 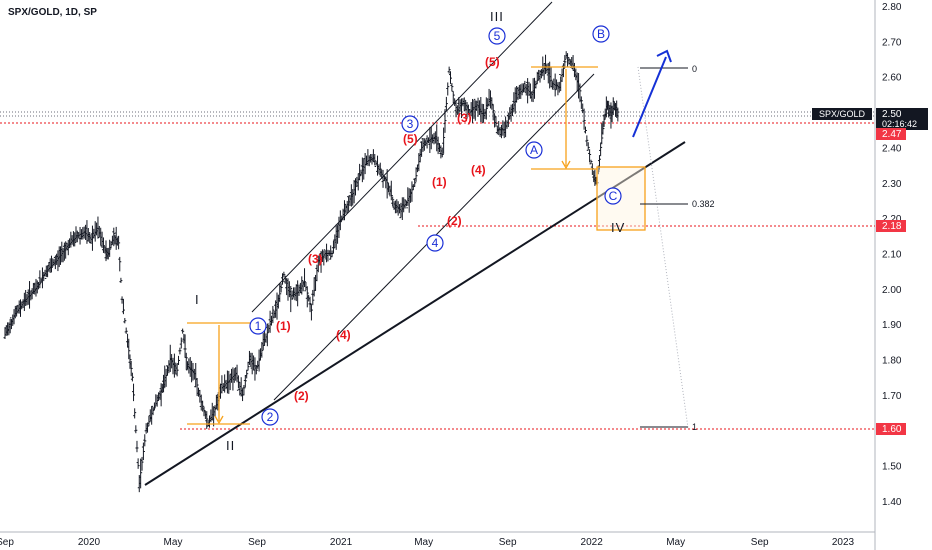 I want to click on wave-label-red-2a: (2), so click(x=301, y=396).